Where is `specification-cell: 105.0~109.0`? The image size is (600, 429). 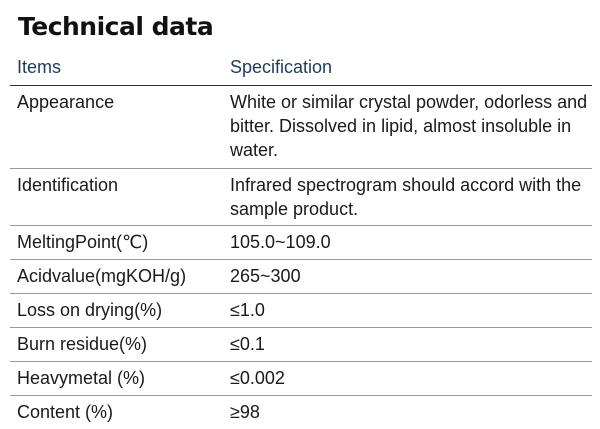
specification-cell: 105.0~109.0 is located at coordinates (411, 242).